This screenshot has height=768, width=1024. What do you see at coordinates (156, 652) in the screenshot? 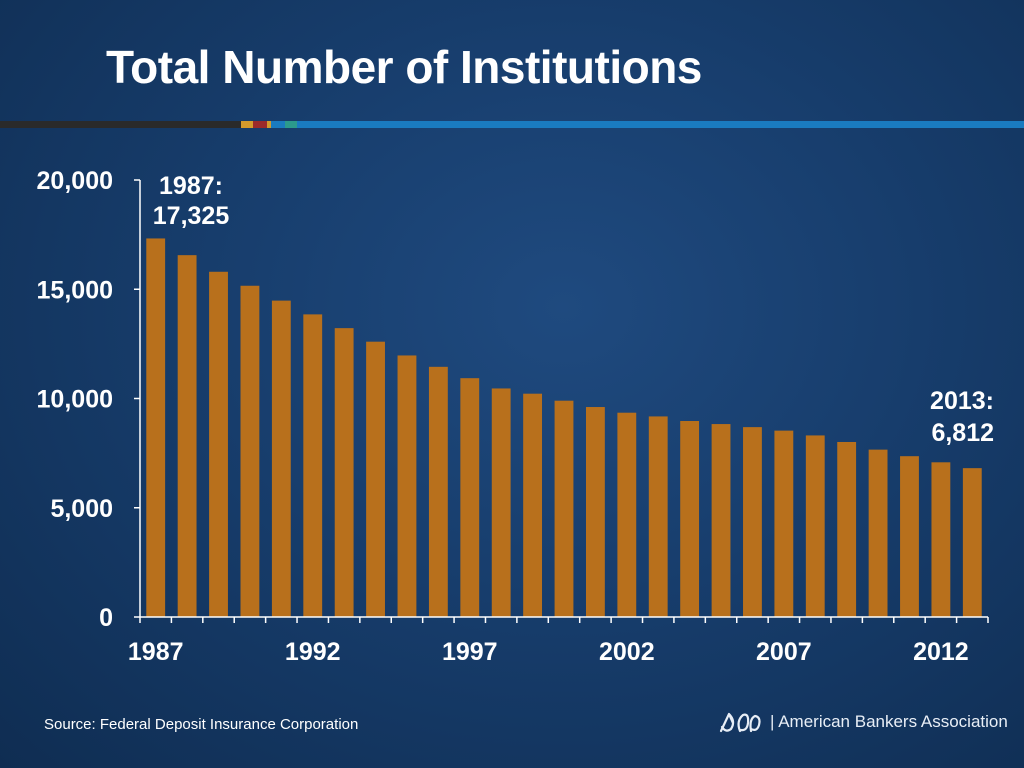
I see `x-tick-label: 1987` at bounding box center [156, 652].